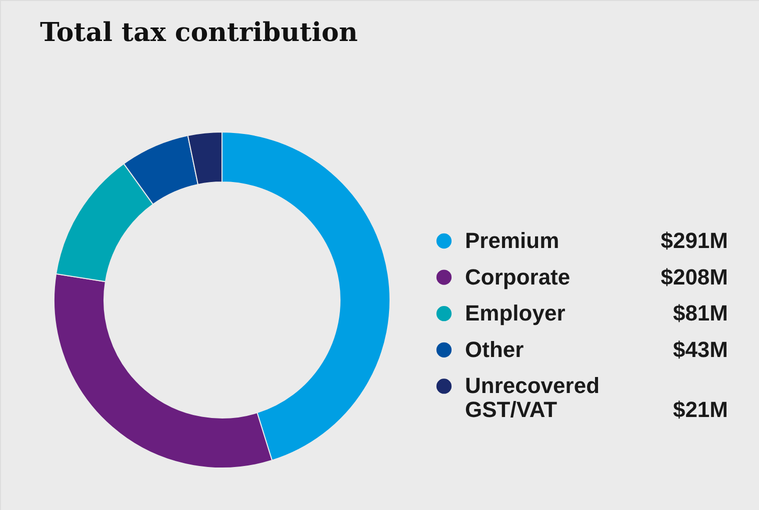  Describe the element at coordinates (512, 240) in the screenshot. I see `legend-label: Premium` at that location.